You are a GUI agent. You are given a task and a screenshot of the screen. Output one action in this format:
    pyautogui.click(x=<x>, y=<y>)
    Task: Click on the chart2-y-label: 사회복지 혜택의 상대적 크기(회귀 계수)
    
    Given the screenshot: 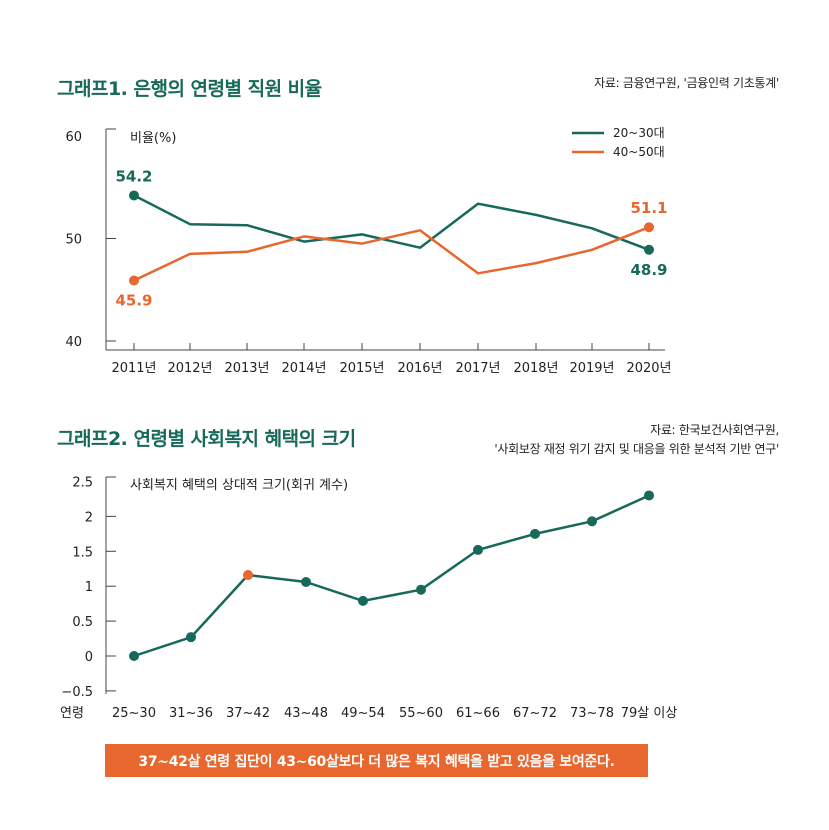 What is the action you would take?
    pyautogui.click(x=239, y=485)
    